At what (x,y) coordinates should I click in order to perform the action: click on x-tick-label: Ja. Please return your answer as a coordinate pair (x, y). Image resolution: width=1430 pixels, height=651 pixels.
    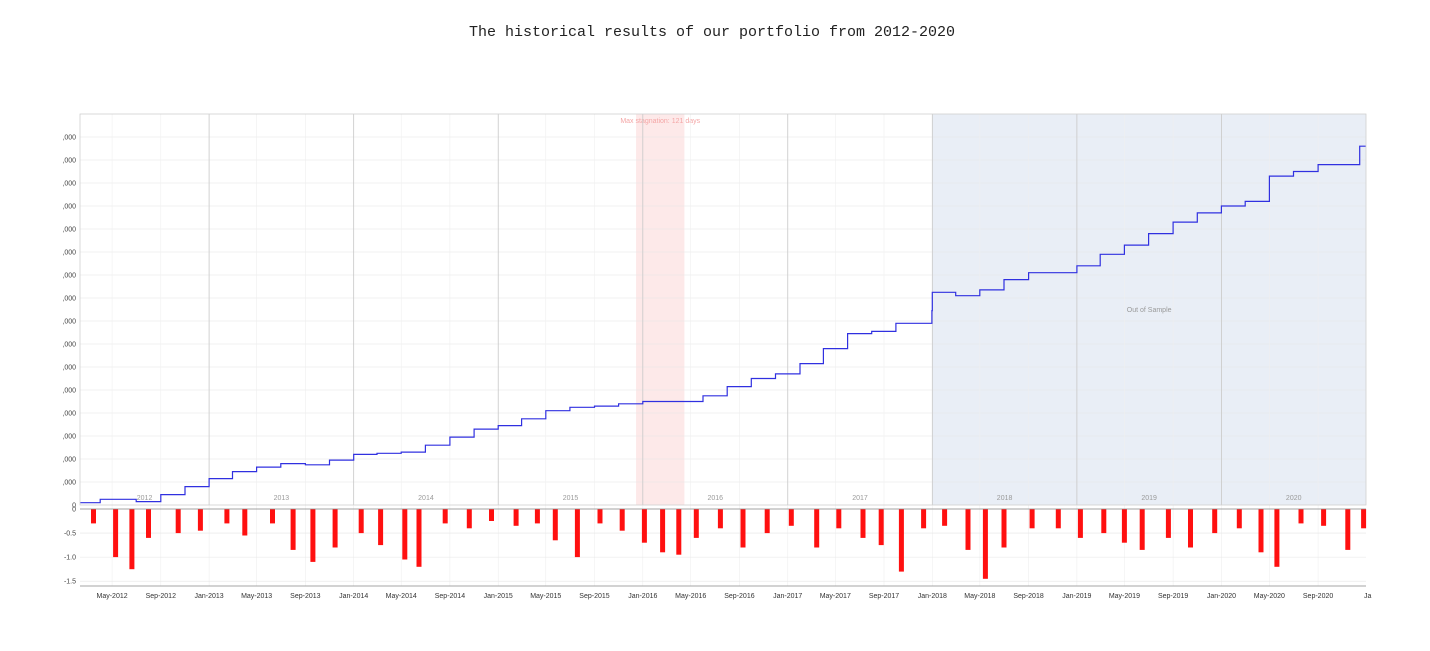
    Looking at the image, I should click on (1368, 596).